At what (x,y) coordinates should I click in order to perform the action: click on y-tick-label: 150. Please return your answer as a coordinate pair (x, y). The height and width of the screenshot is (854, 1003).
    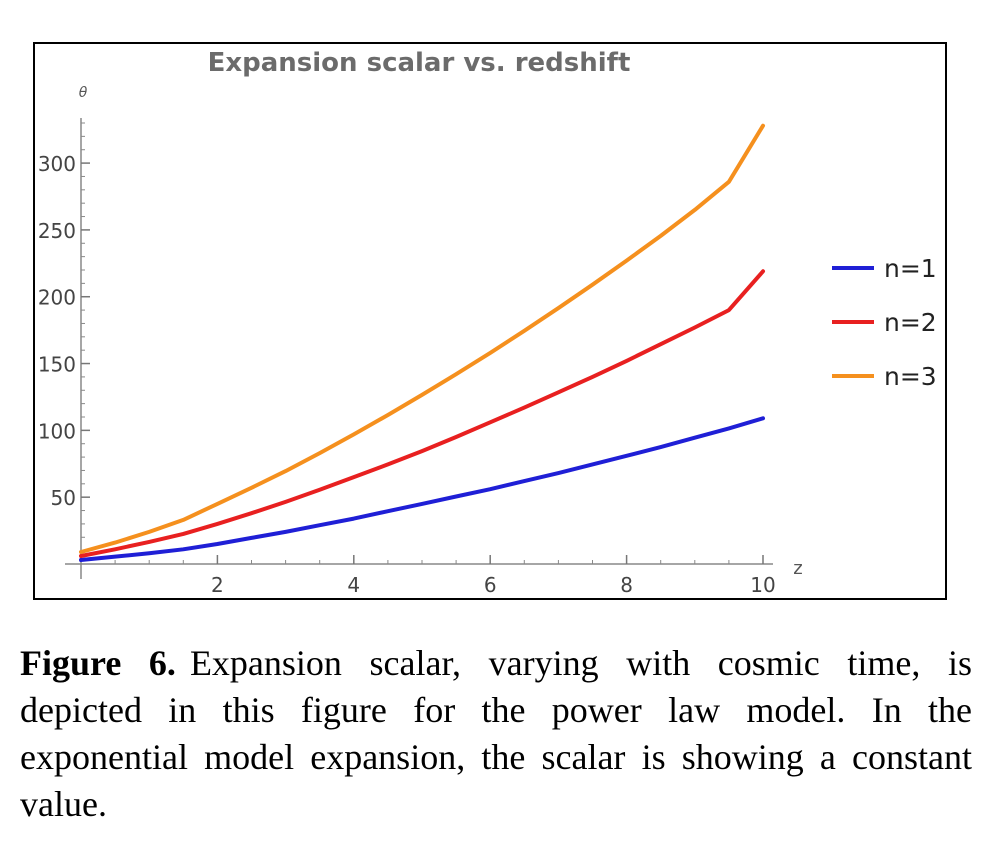
    Looking at the image, I should click on (57, 365).